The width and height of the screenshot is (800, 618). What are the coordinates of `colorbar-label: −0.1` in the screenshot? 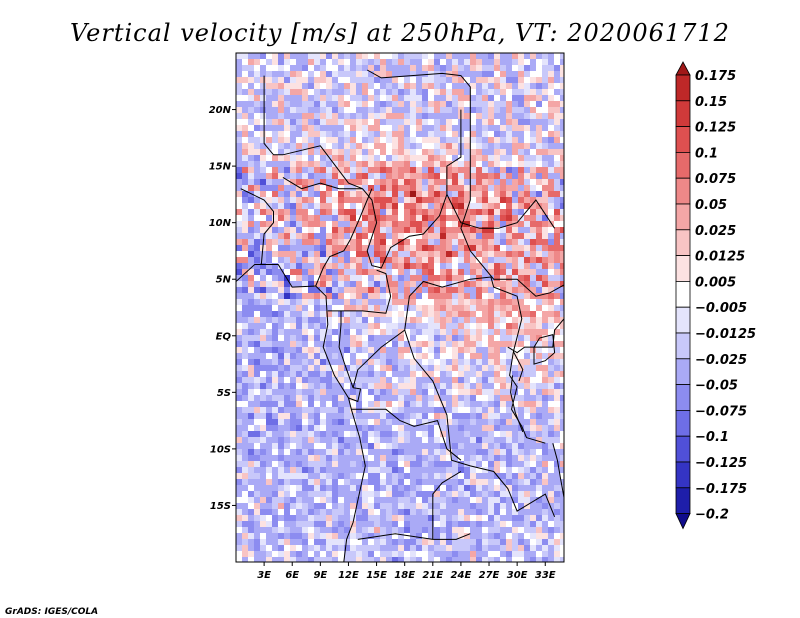 It's located at (712, 437).